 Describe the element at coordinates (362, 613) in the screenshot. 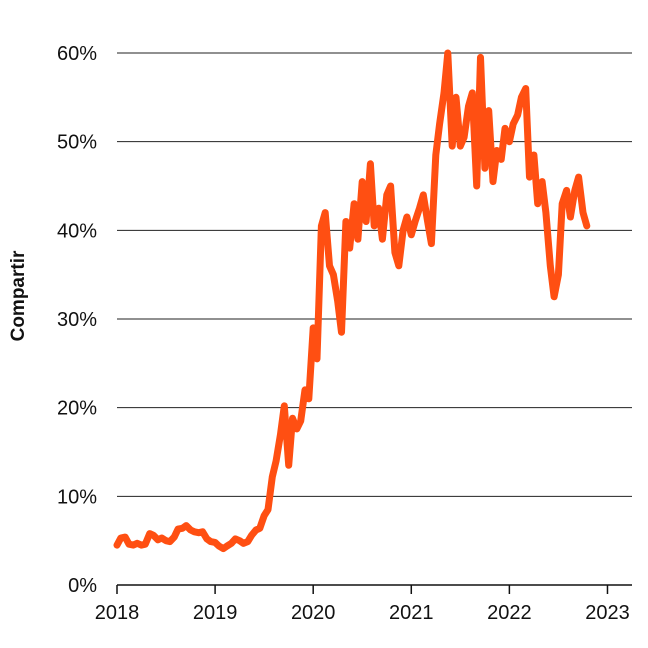

I see `x-tick-labels: 2018 2019 2020 2021 2022 2023` at that location.